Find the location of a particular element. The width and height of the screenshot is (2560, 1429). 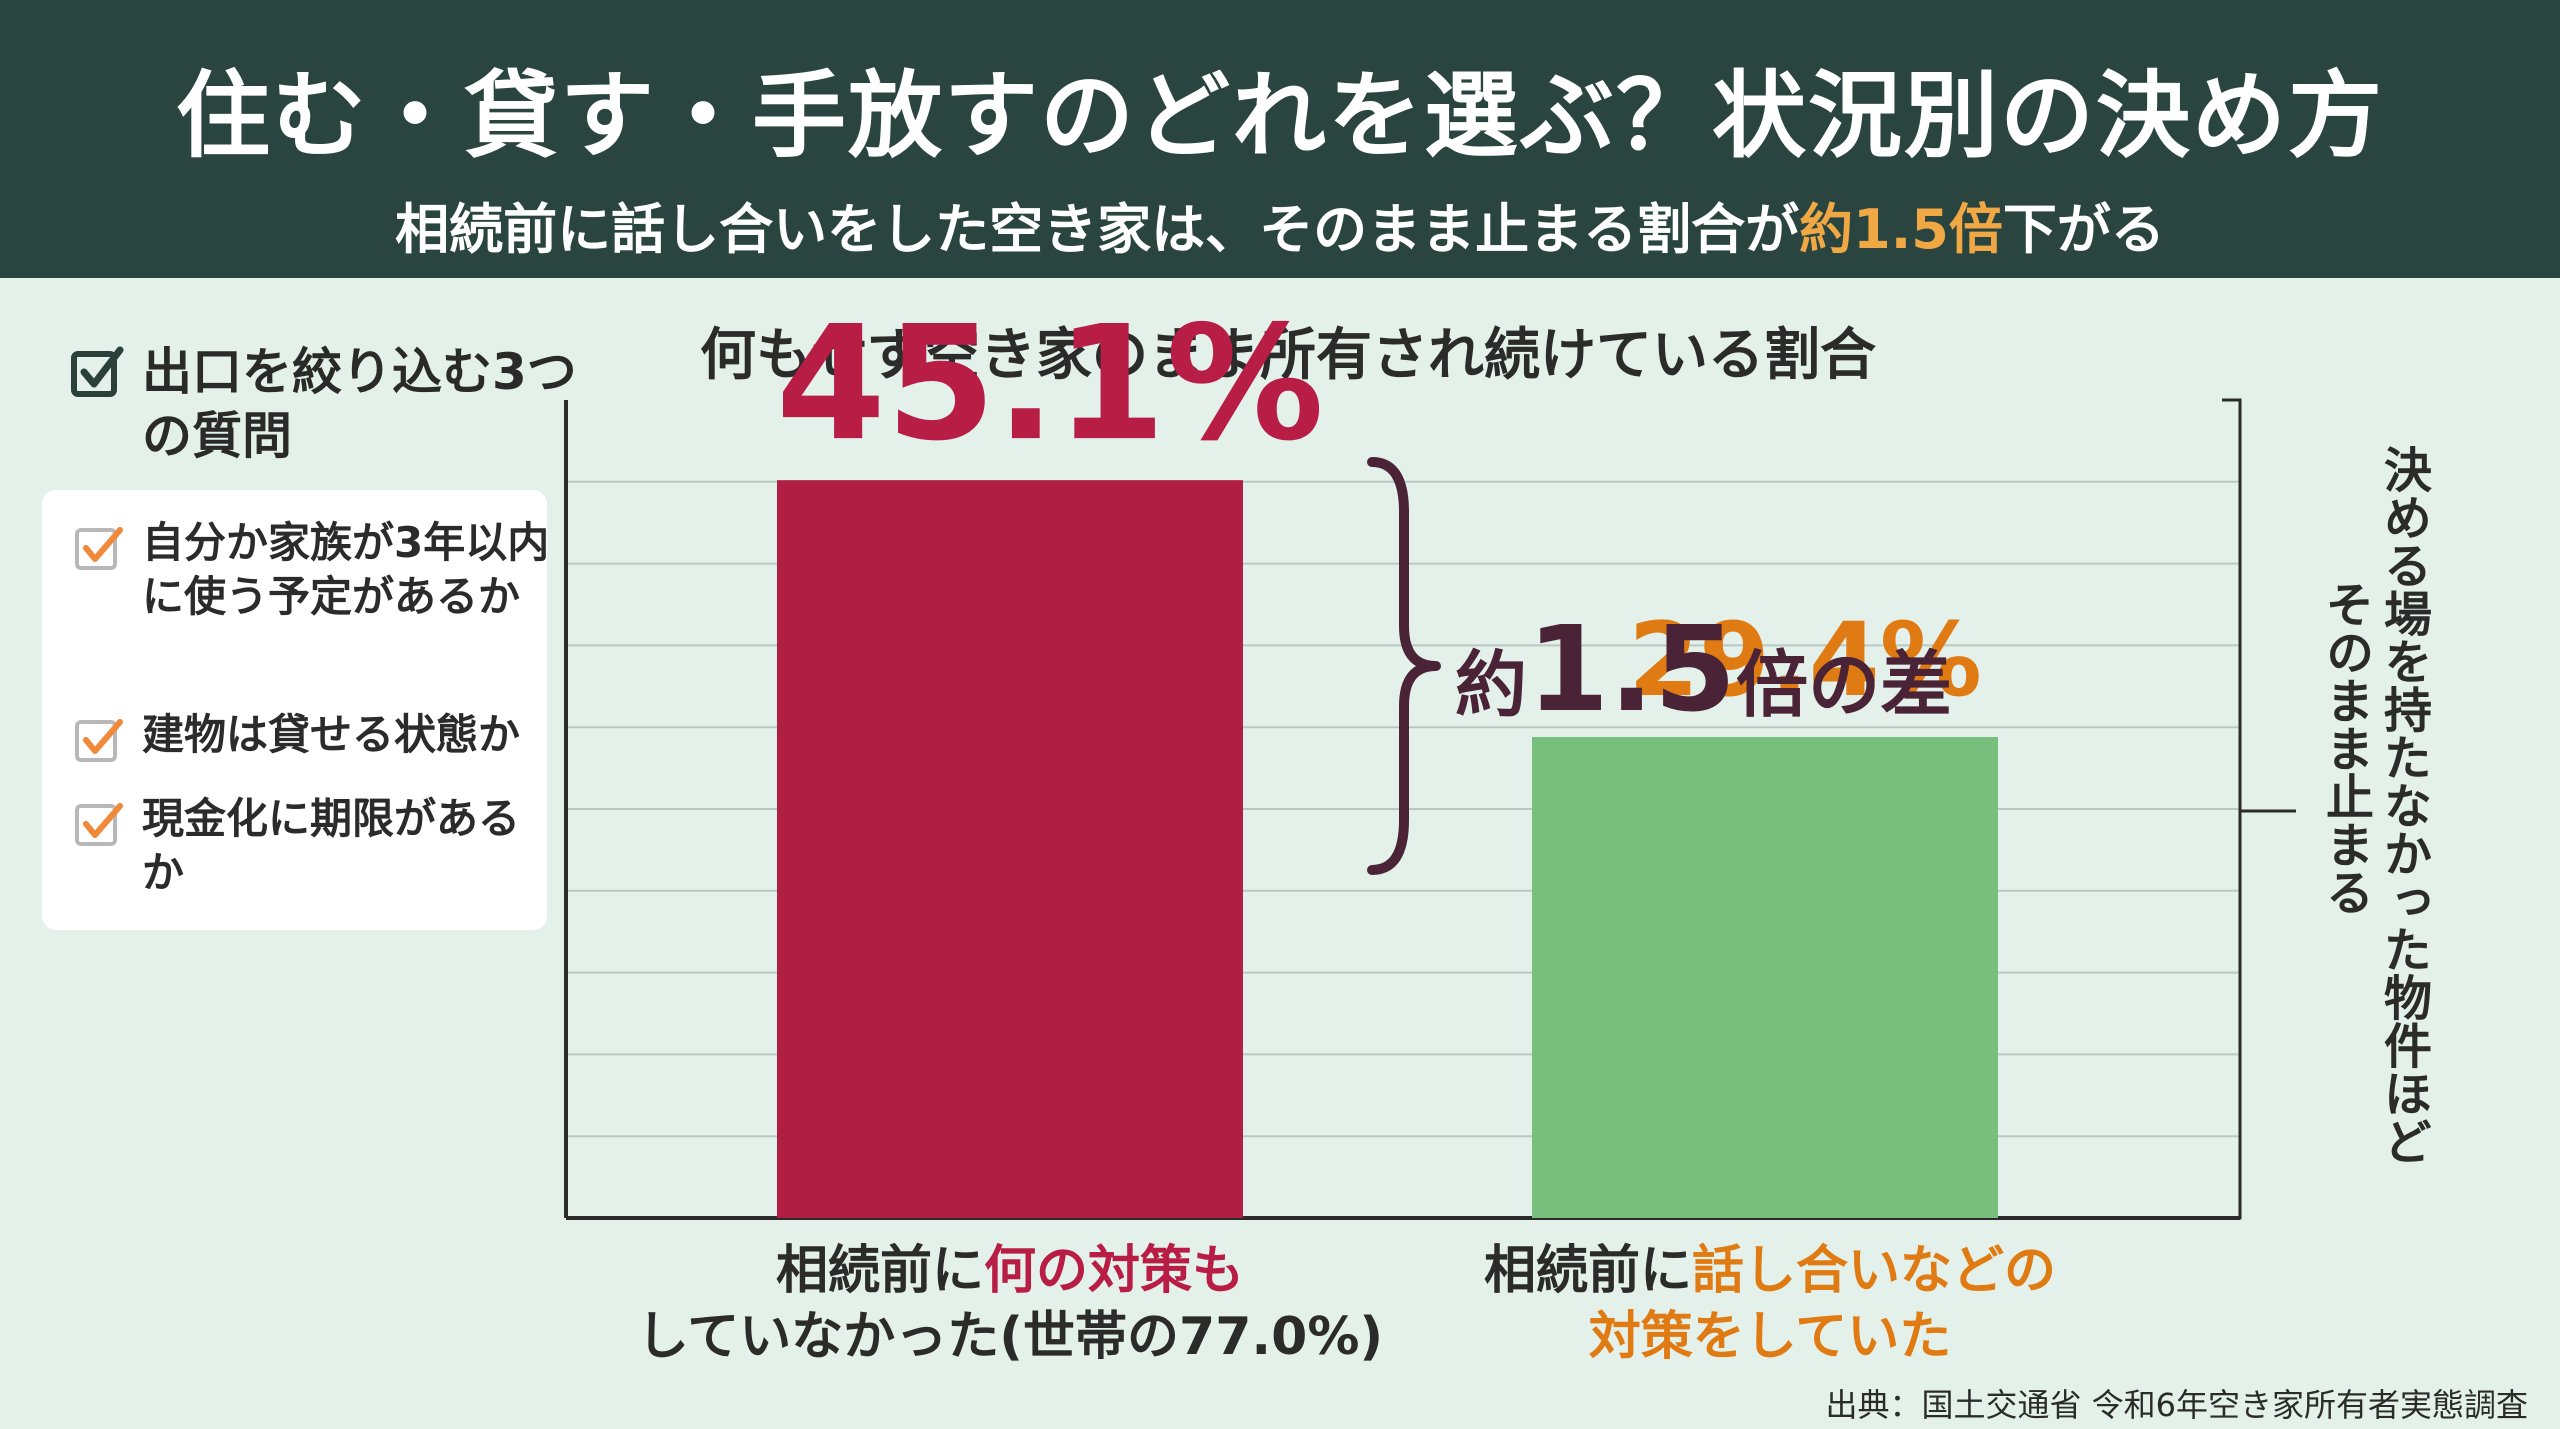

checklist-item-text: 現金化に期限があるか is located at coordinates (331, 845).